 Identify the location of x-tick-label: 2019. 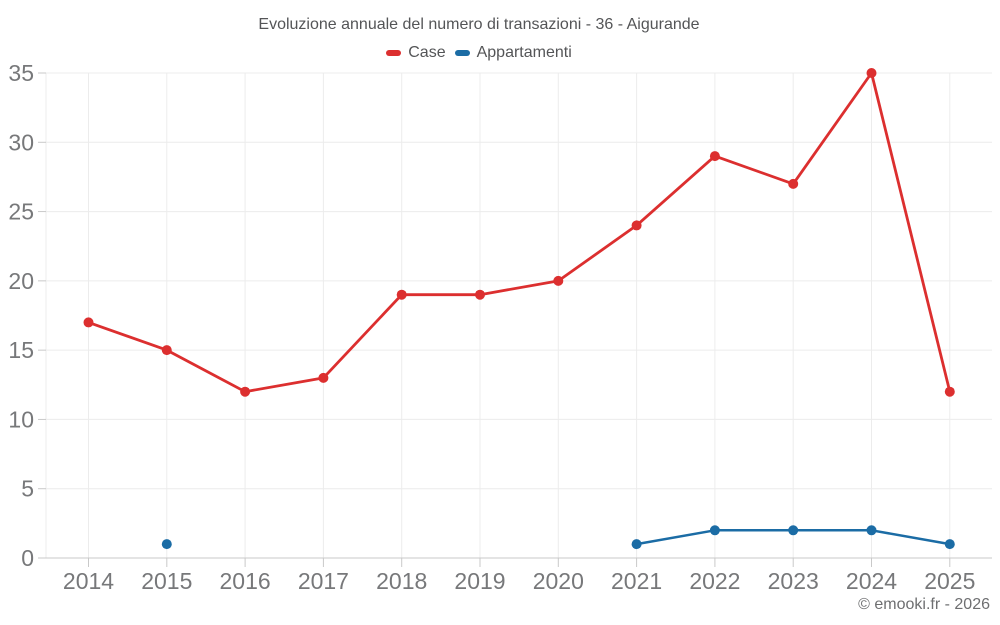
(479, 581).